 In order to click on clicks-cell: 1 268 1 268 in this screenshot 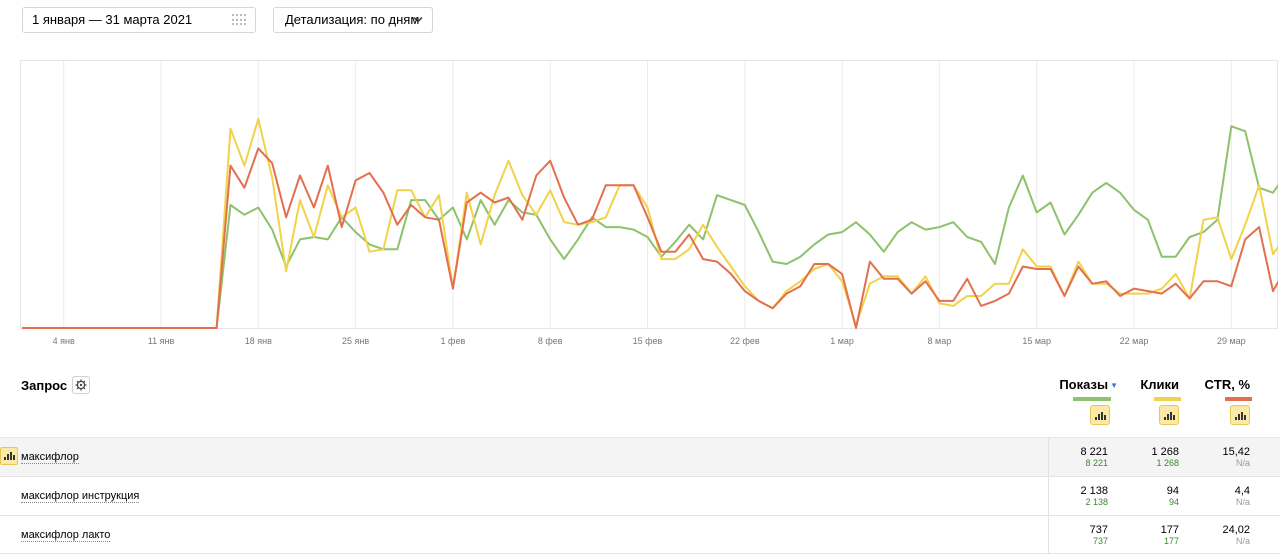, I will do `click(1165, 457)`.